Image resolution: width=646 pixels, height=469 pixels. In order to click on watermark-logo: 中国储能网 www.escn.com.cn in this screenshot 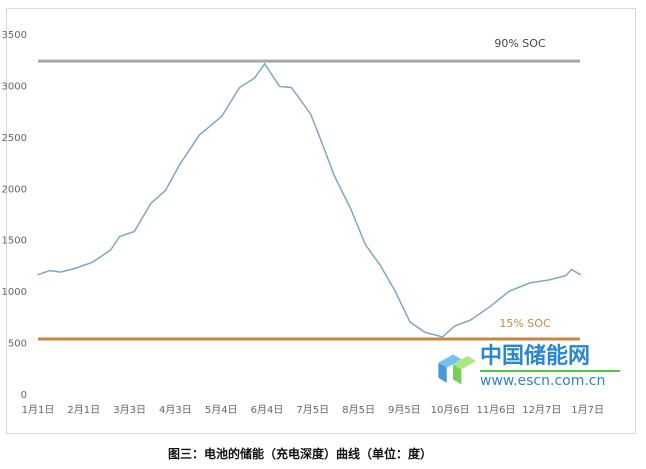, I will do `click(530, 369)`.